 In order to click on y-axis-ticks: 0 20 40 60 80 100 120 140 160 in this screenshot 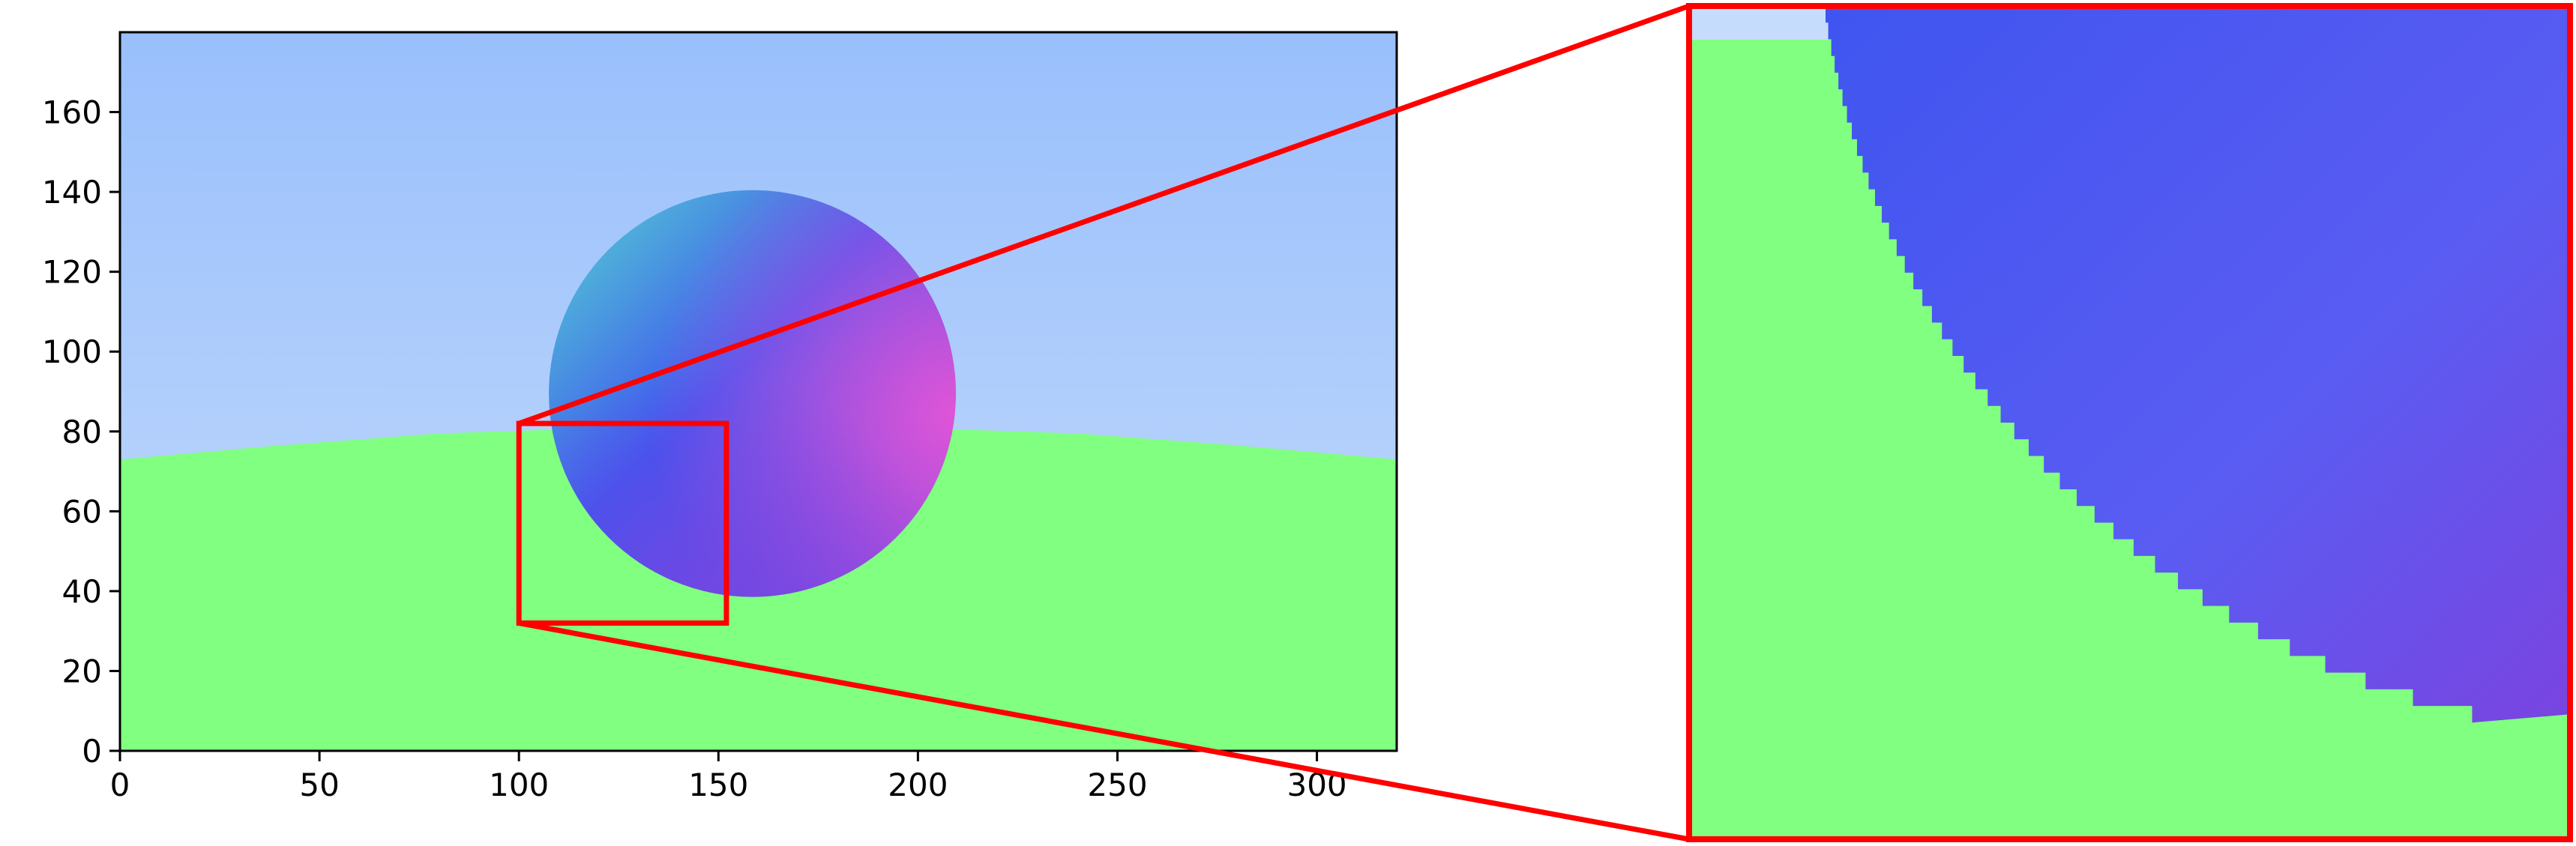, I will do `click(81, 432)`.